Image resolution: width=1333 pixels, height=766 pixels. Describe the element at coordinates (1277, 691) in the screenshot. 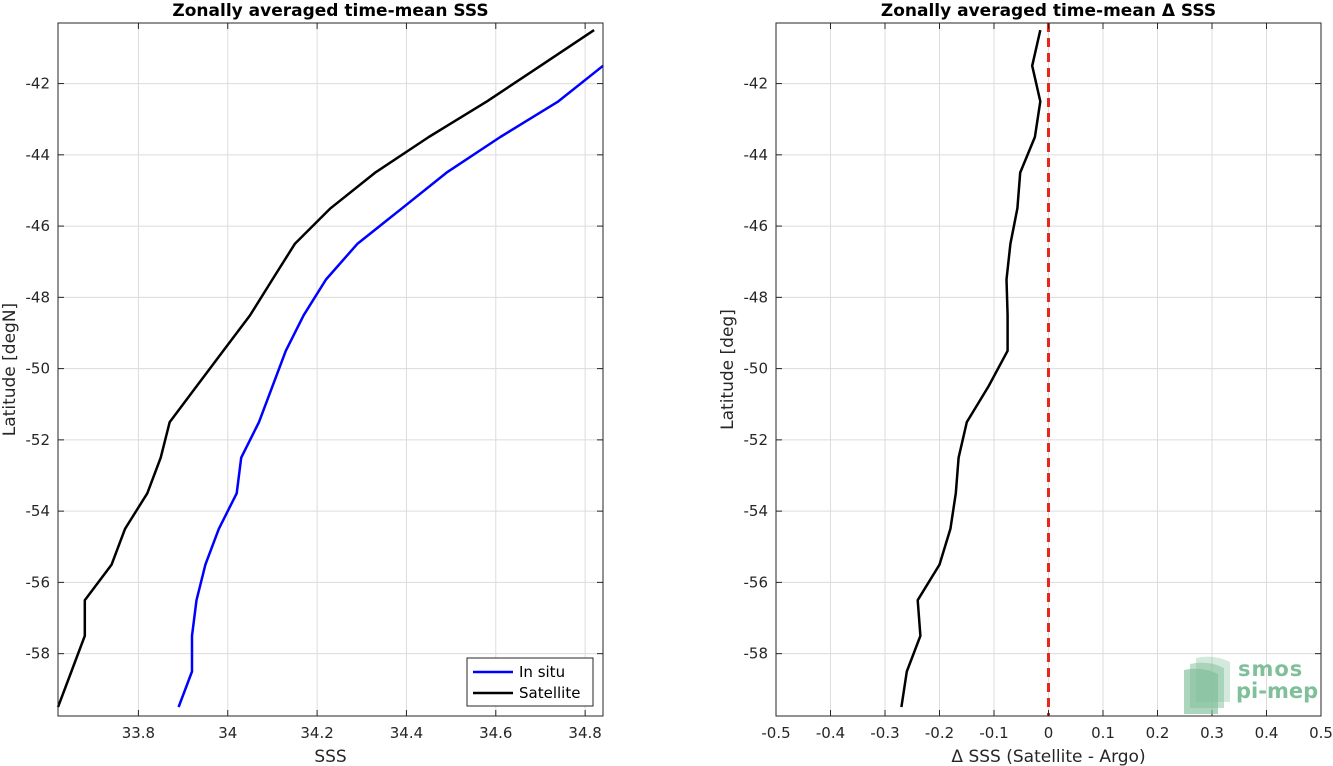

I see `logo-text-pi-mep: pi-mep` at that location.